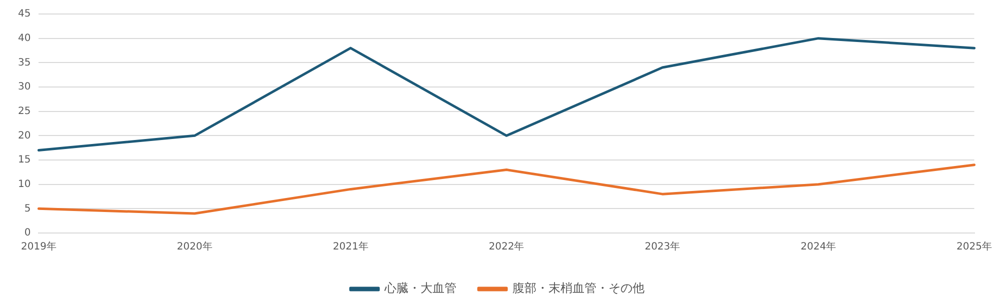 This screenshot has width=1000, height=305. What do you see at coordinates (24, 62) in the screenshot?
I see `y-tick-label: 35` at bounding box center [24, 62].